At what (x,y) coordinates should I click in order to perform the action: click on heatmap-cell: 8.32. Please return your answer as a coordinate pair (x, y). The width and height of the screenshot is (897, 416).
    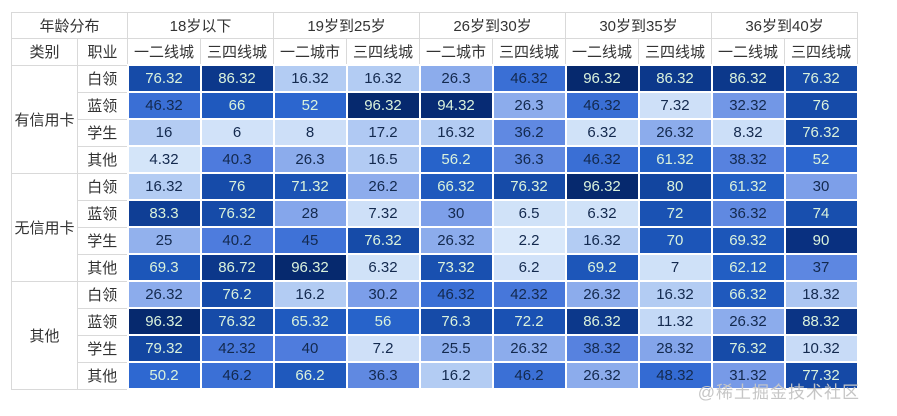
    Looking at the image, I should click on (748, 132).